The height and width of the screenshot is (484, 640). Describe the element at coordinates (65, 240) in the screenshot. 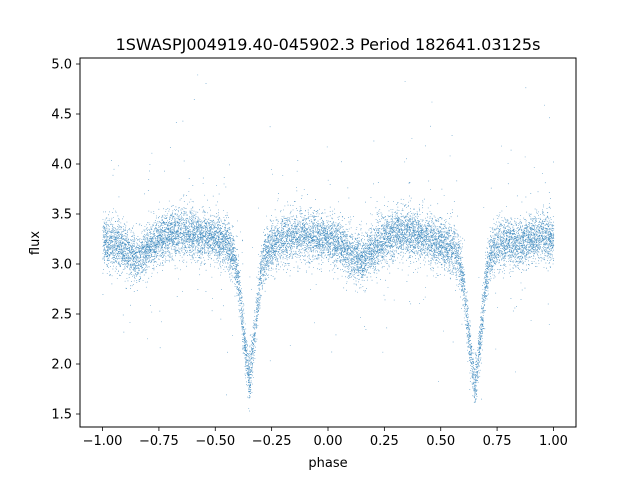

I see `y-axis-ticks: 1.5 2.0 2.5 3.0 3.5 4.0 4.5 5.0` at that location.